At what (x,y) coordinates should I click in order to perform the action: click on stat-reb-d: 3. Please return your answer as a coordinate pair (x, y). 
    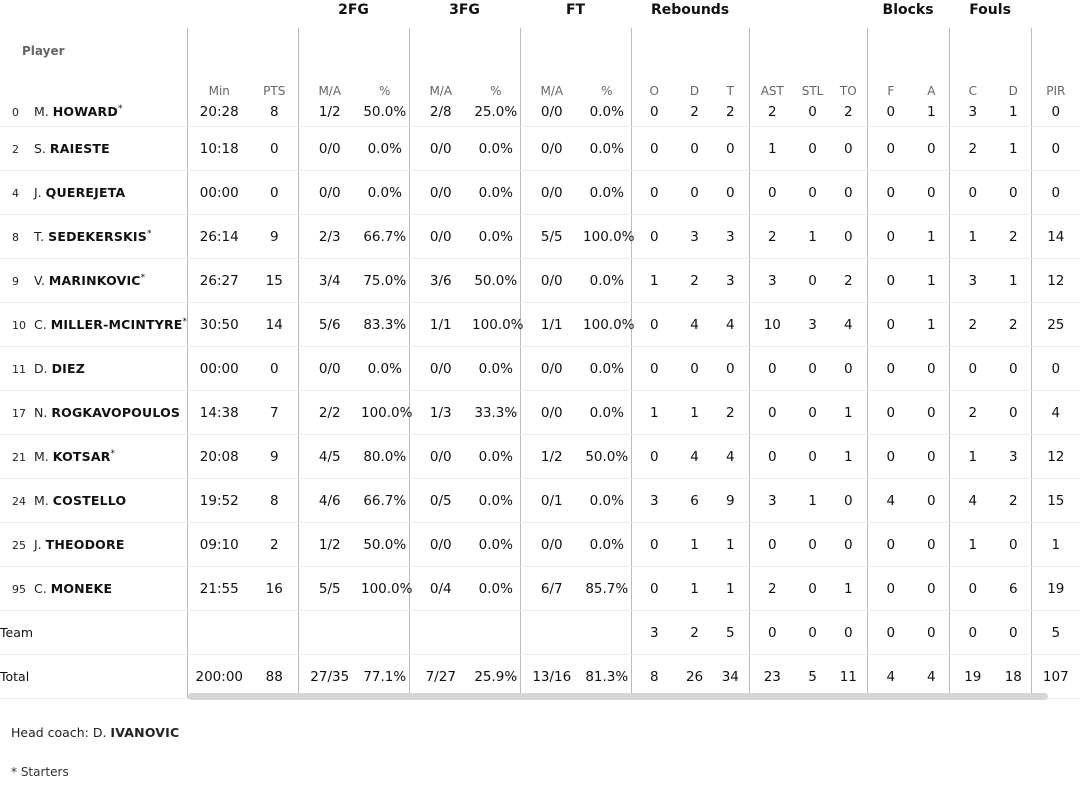
    Looking at the image, I should click on (695, 236).